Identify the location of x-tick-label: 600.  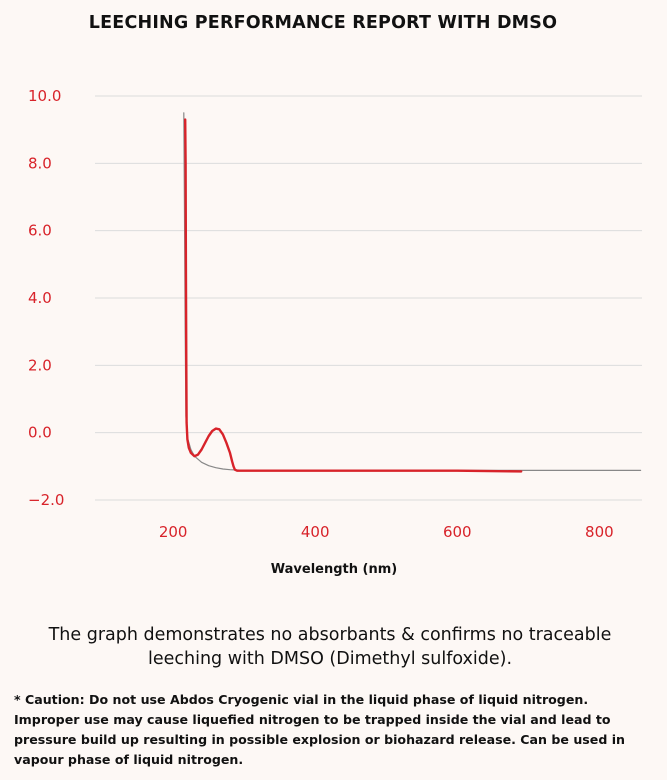
(457, 532).